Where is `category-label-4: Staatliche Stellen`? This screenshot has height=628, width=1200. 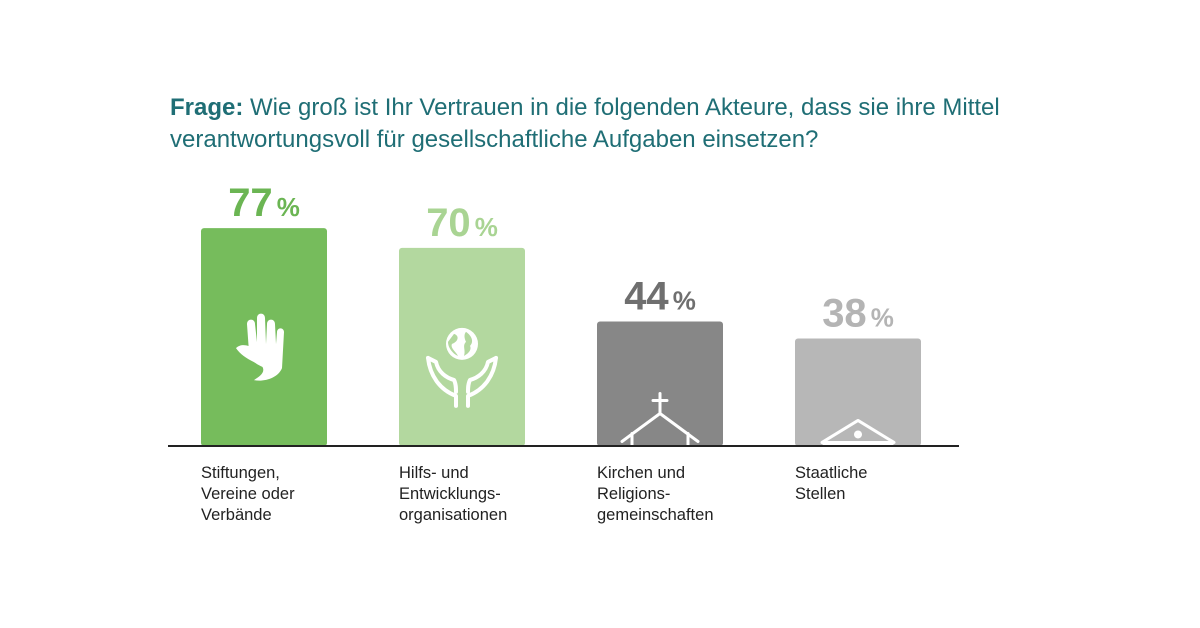
category-label-4: Staatliche Stellen is located at coordinates (831, 483).